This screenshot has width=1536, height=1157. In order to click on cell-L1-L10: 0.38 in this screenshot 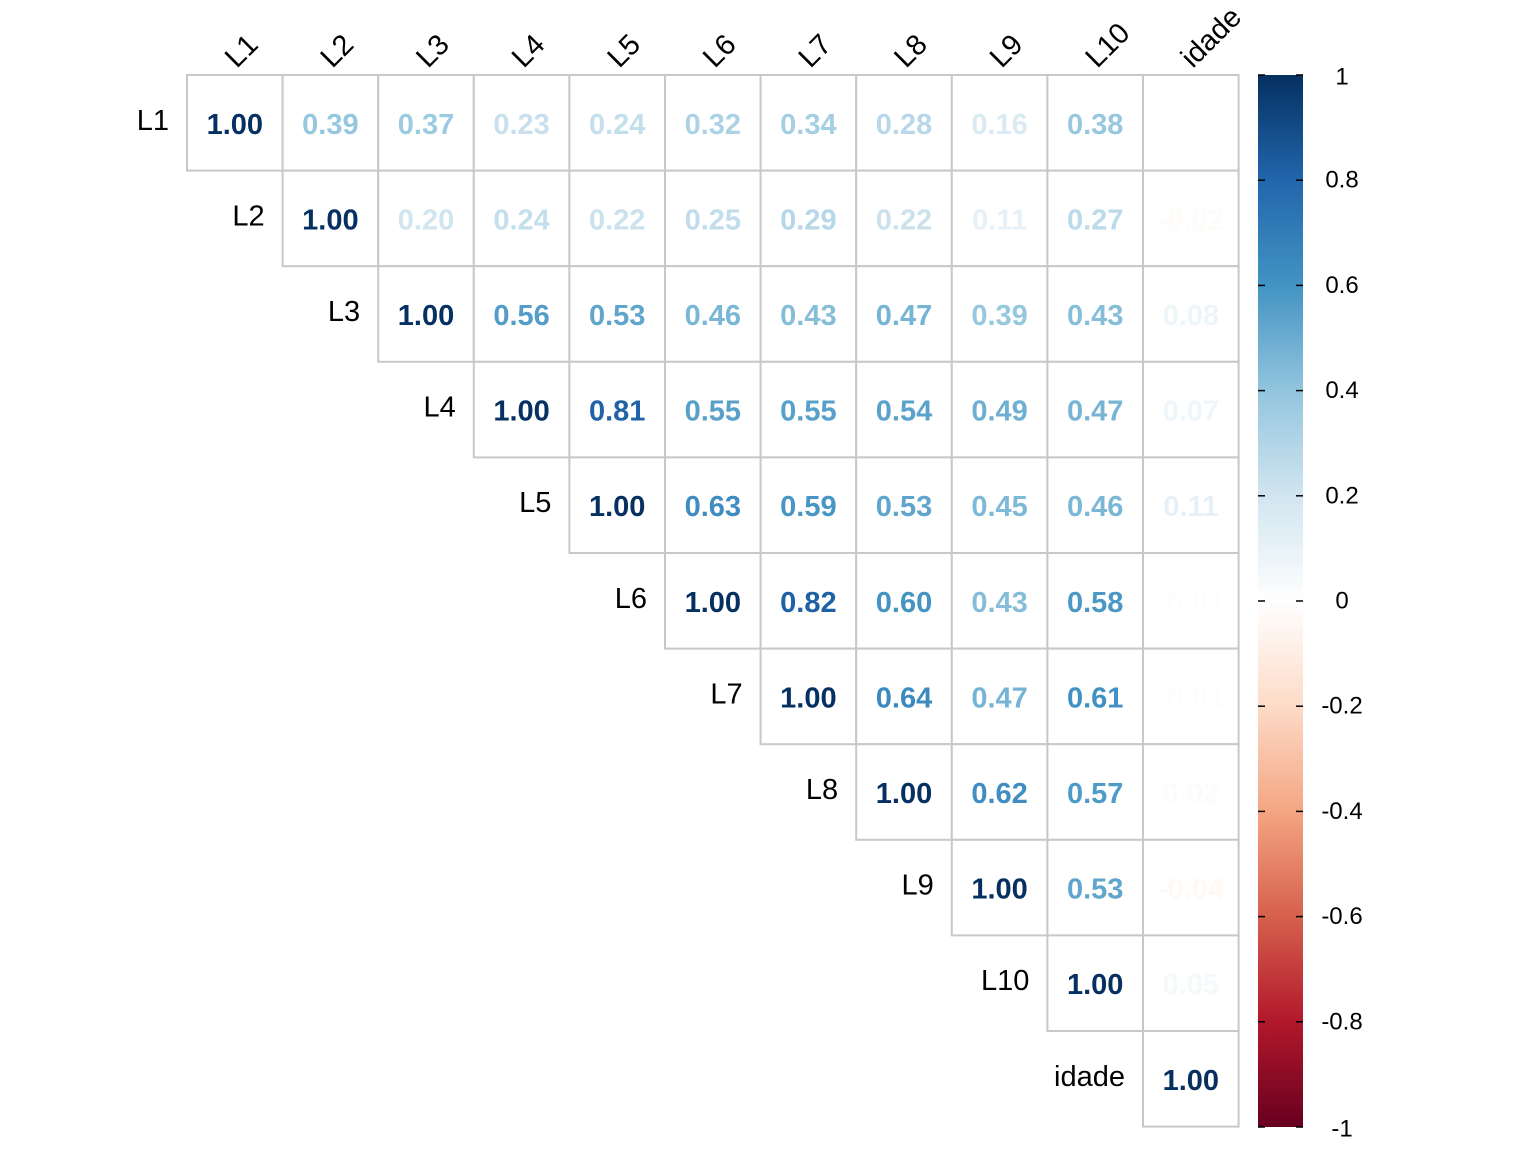, I will do `click(1095, 123)`.